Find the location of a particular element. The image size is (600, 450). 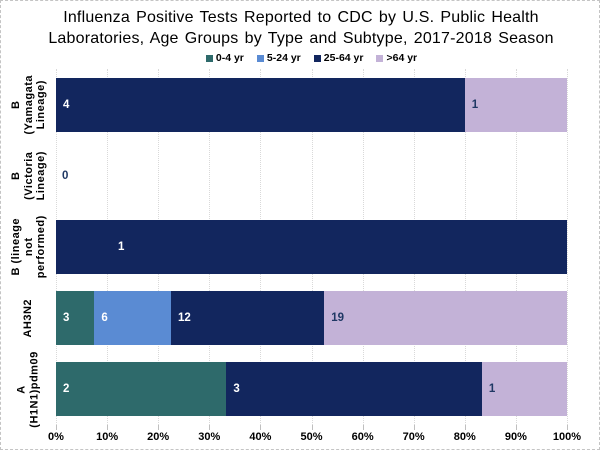

category-label: B (Yamagata Lineage) is located at coordinates (28, 104).